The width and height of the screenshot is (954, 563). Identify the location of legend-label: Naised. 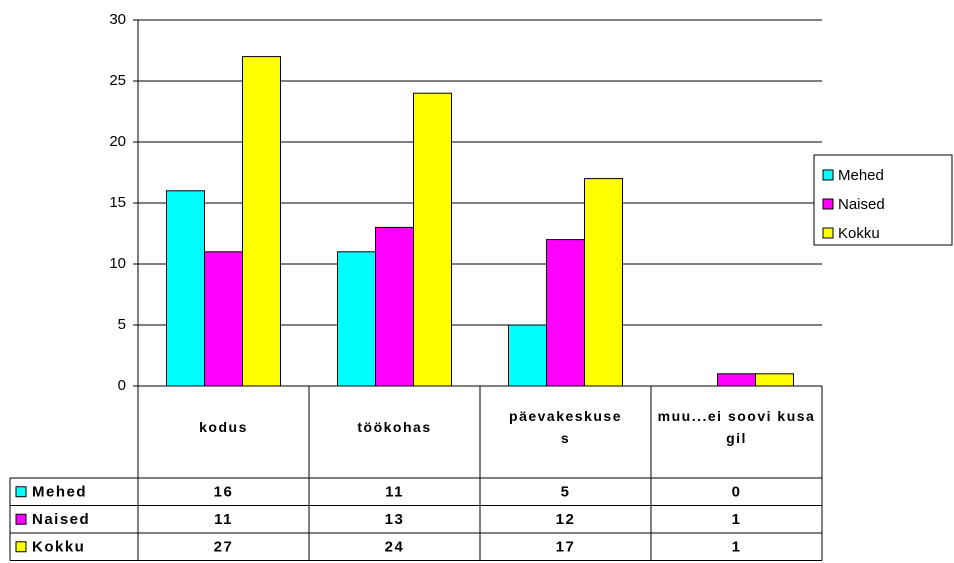
(861, 204).